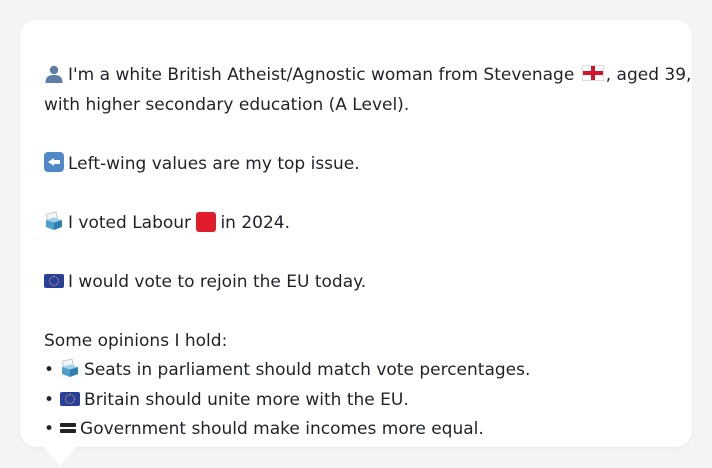 This screenshot has width=712, height=468. What do you see at coordinates (60, 456) in the screenshot?
I see `speech-bubble-tail` at bounding box center [60, 456].